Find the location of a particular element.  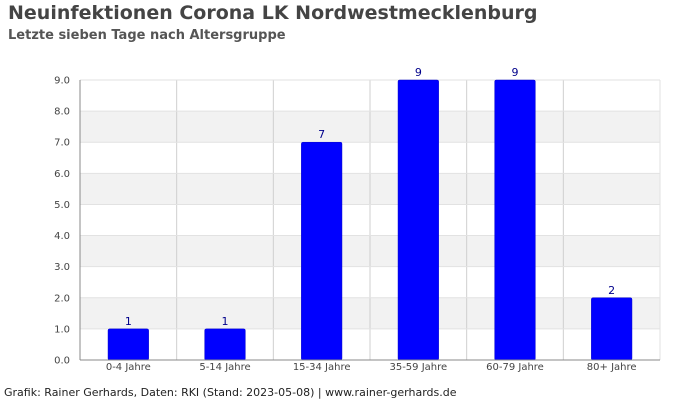

data-label: 7 is located at coordinates (321, 134).